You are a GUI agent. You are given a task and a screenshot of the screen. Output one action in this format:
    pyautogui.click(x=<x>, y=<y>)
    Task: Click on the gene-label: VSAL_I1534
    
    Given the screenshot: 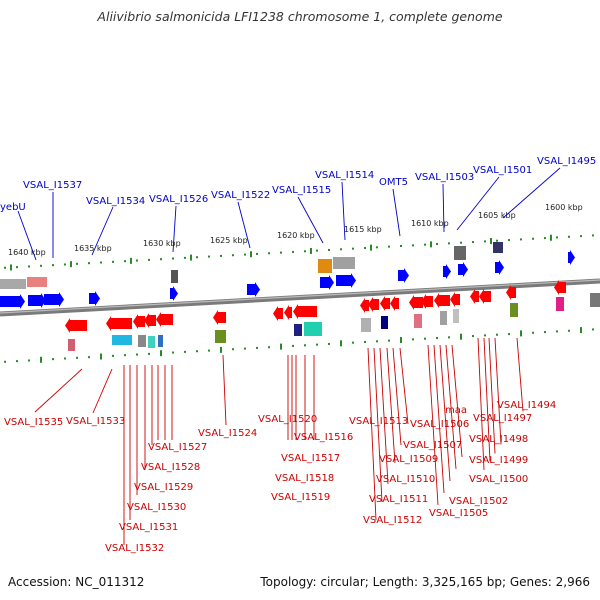 What is the action you would take?
    pyautogui.click(x=115, y=201)
    